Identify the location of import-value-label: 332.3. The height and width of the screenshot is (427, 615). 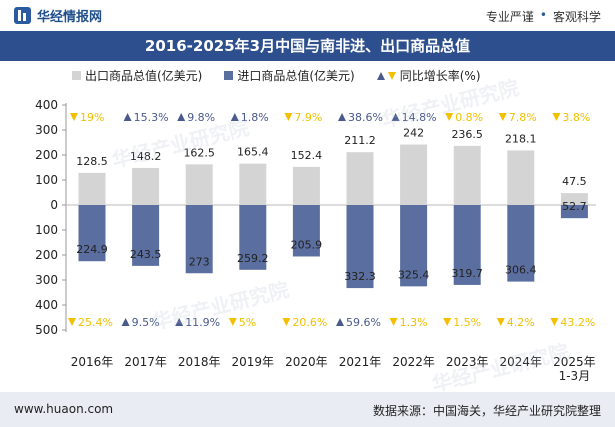
(360, 276).